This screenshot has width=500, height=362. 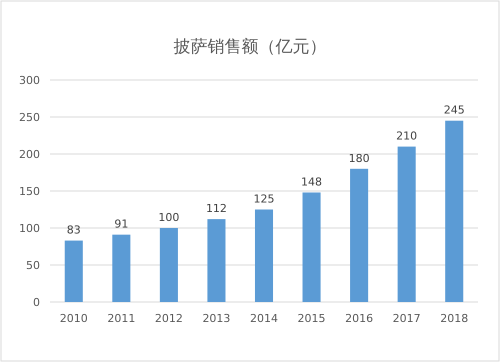 What do you see at coordinates (407, 136) in the screenshot?
I see `data-label: 210` at bounding box center [407, 136].